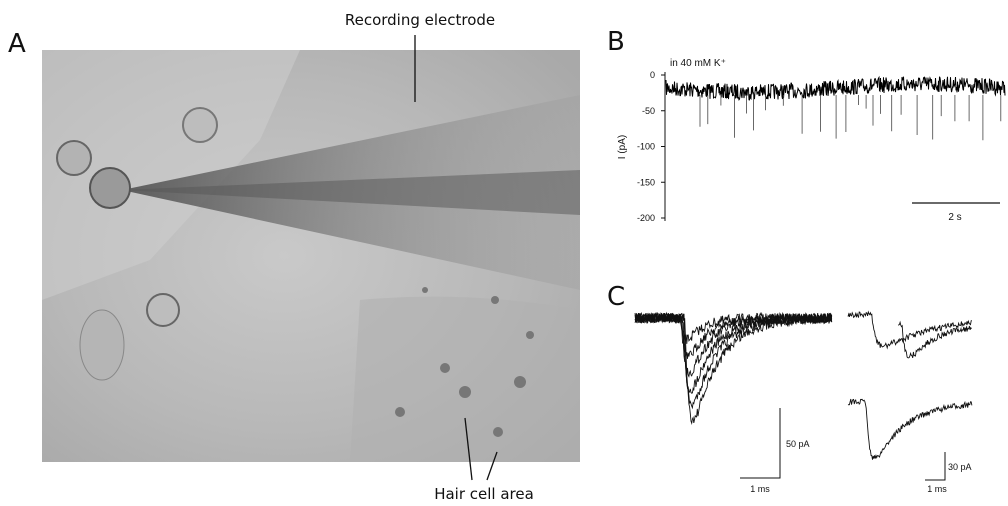 This screenshot has width=1008, height=506. What do you see at coordinates (646, 182) in the screenshot?
I see `y-tick-label: -150` at bounding box center [646, 182].